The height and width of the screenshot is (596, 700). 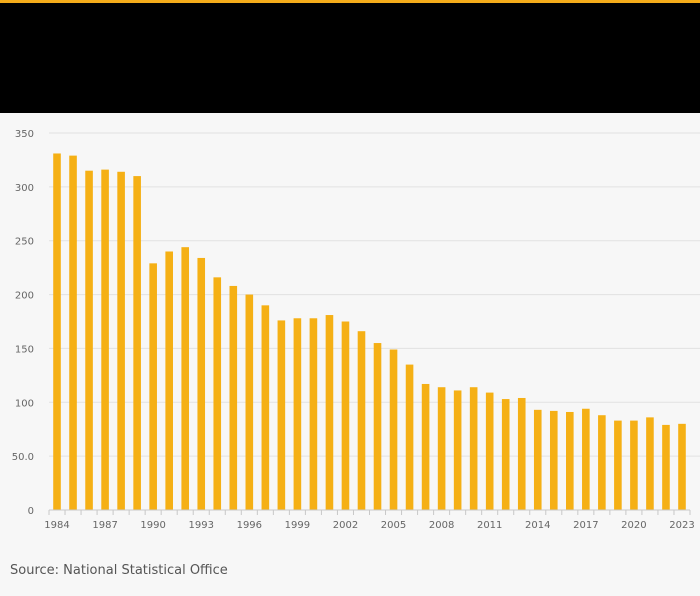 I want to click on bar-2003, so click(x=361, y=420).